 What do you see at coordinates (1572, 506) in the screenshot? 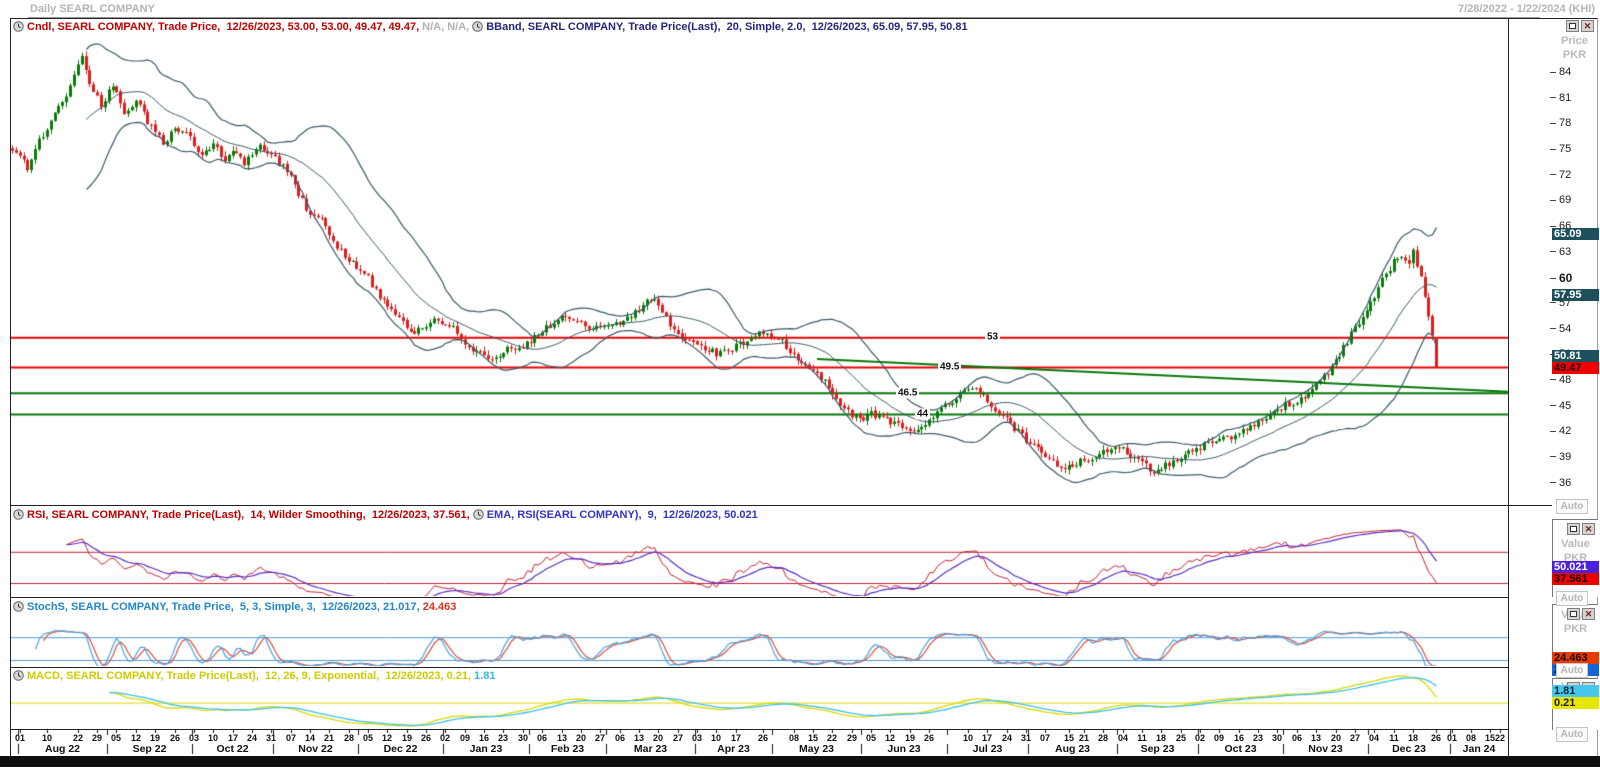
I see `price-auto-button: Auto` at bounding box center [1572, 506].